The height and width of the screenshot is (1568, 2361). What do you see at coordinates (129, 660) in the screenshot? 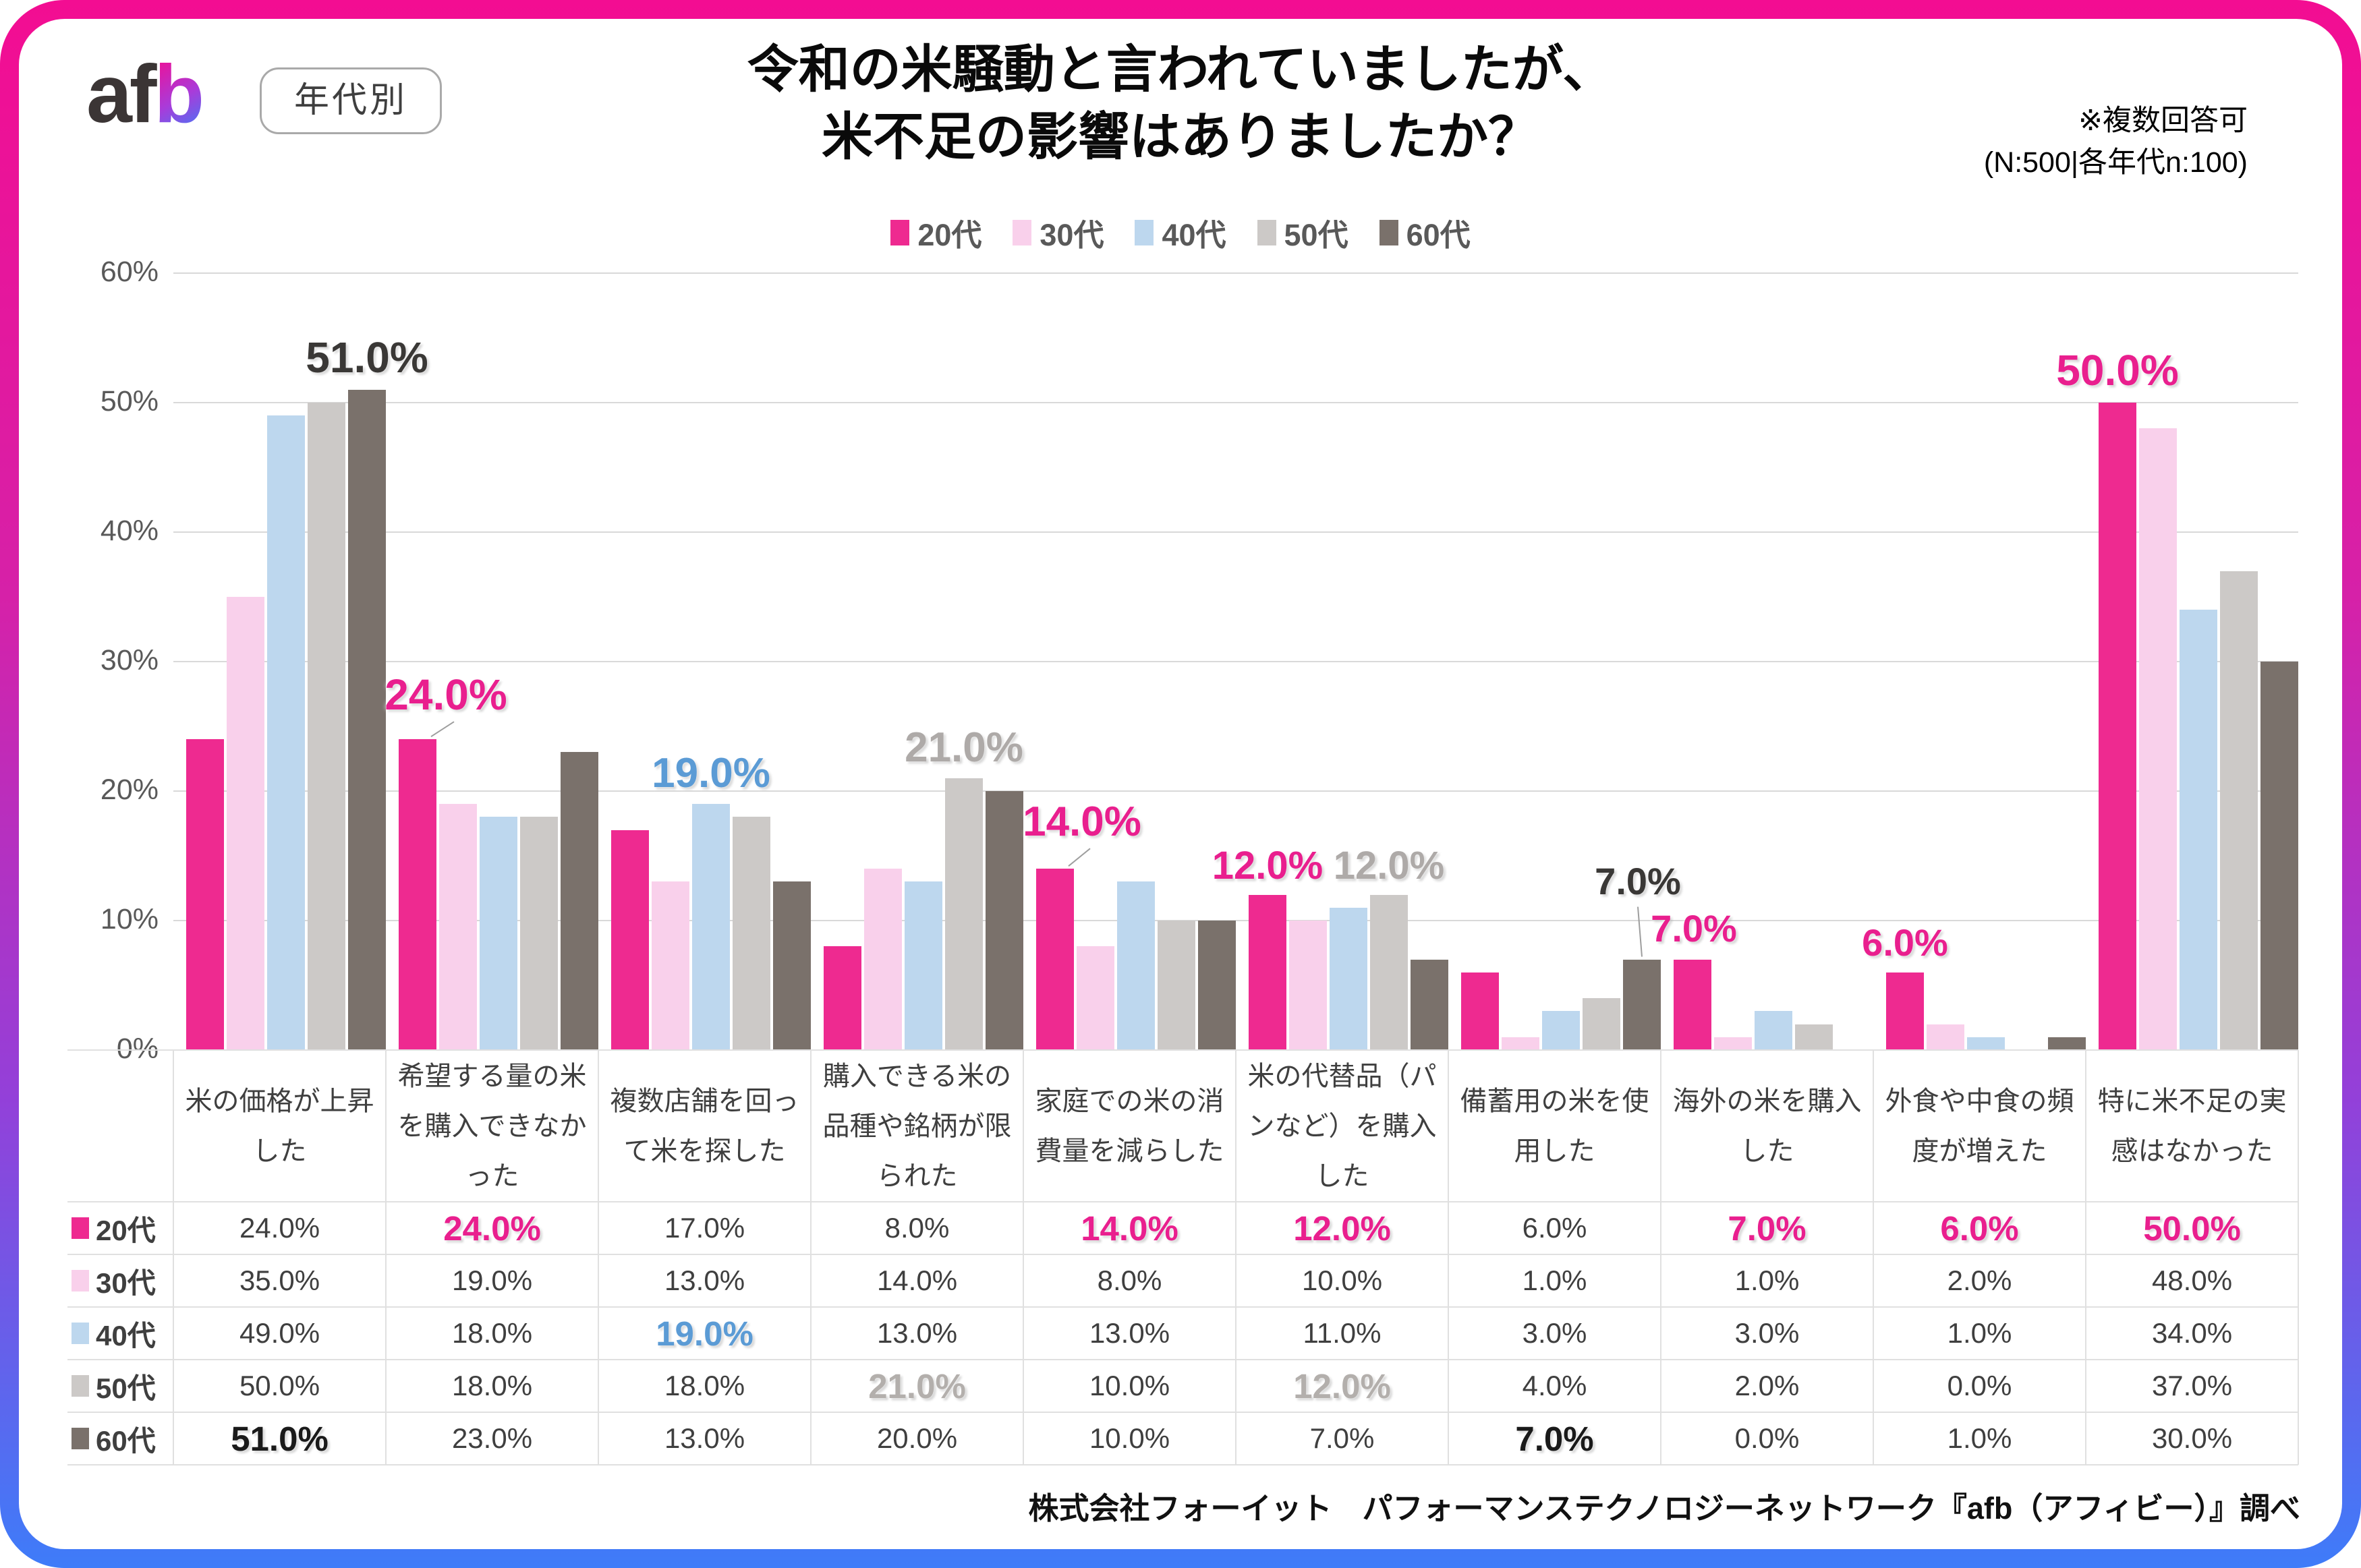
I see `y-tick-label: 30%` at bounding box center [129, 660].